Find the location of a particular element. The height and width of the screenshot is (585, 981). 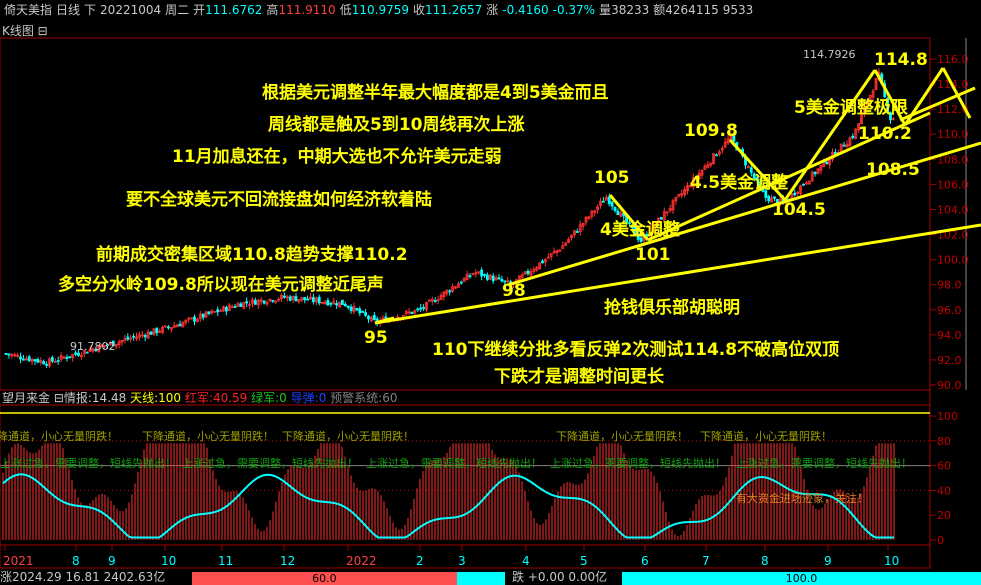

kline-panel-label: K线图 ⊟ is located at coordinates (25, 31).